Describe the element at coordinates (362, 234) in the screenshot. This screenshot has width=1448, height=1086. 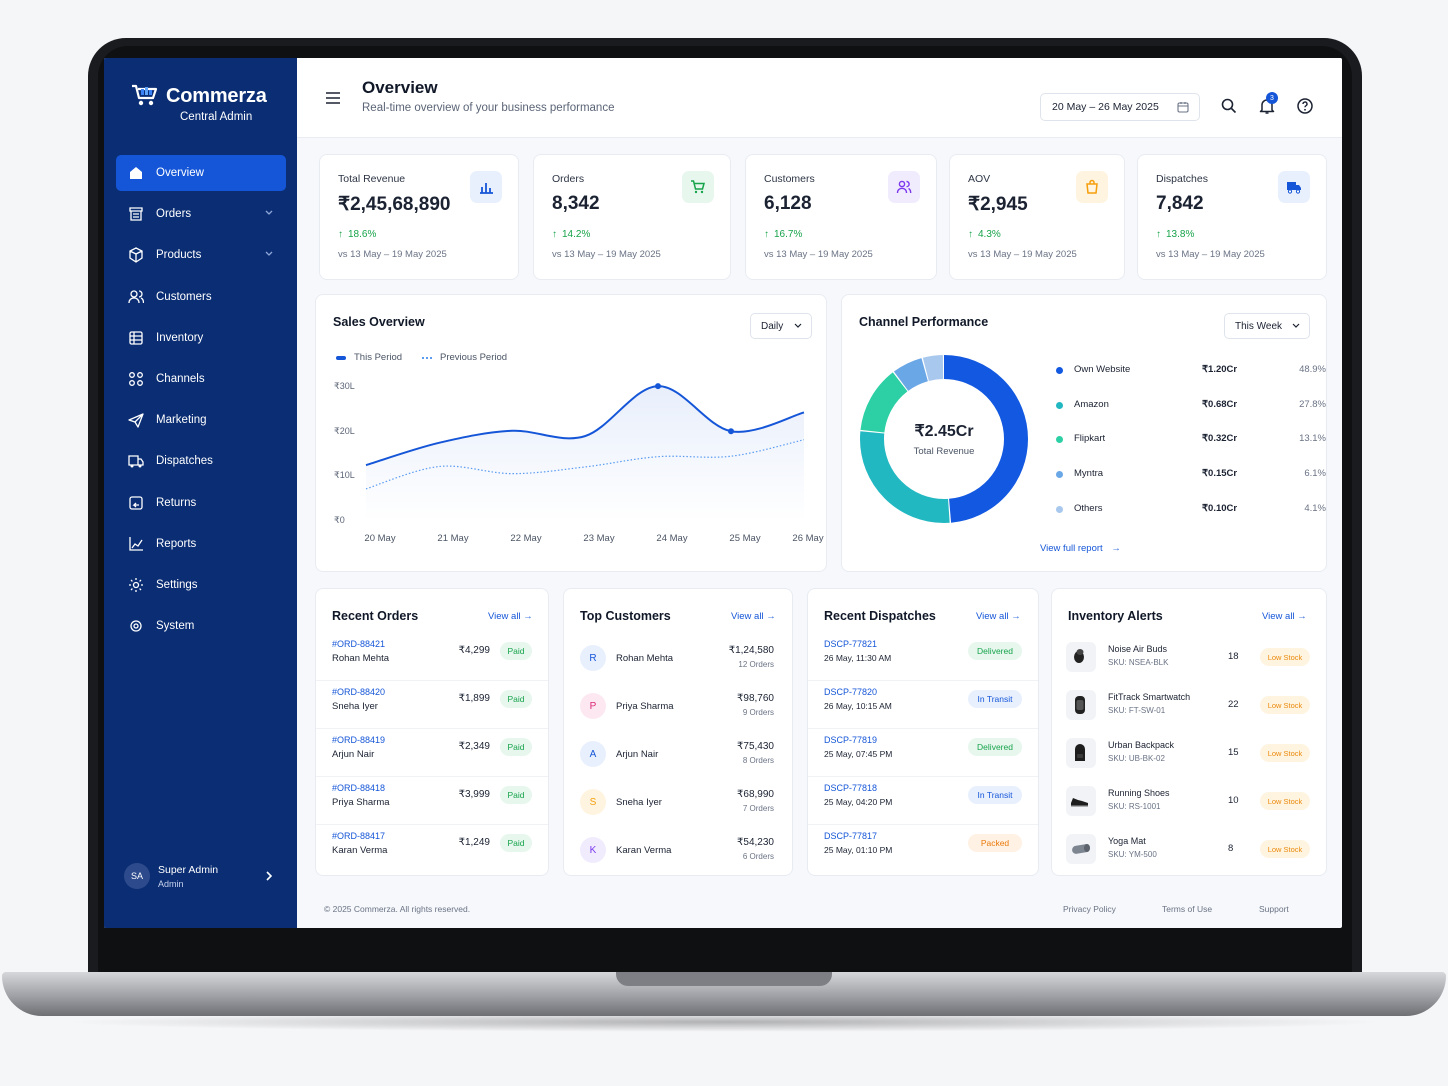
I see `kpi-change-value: 18.6%` at that location.